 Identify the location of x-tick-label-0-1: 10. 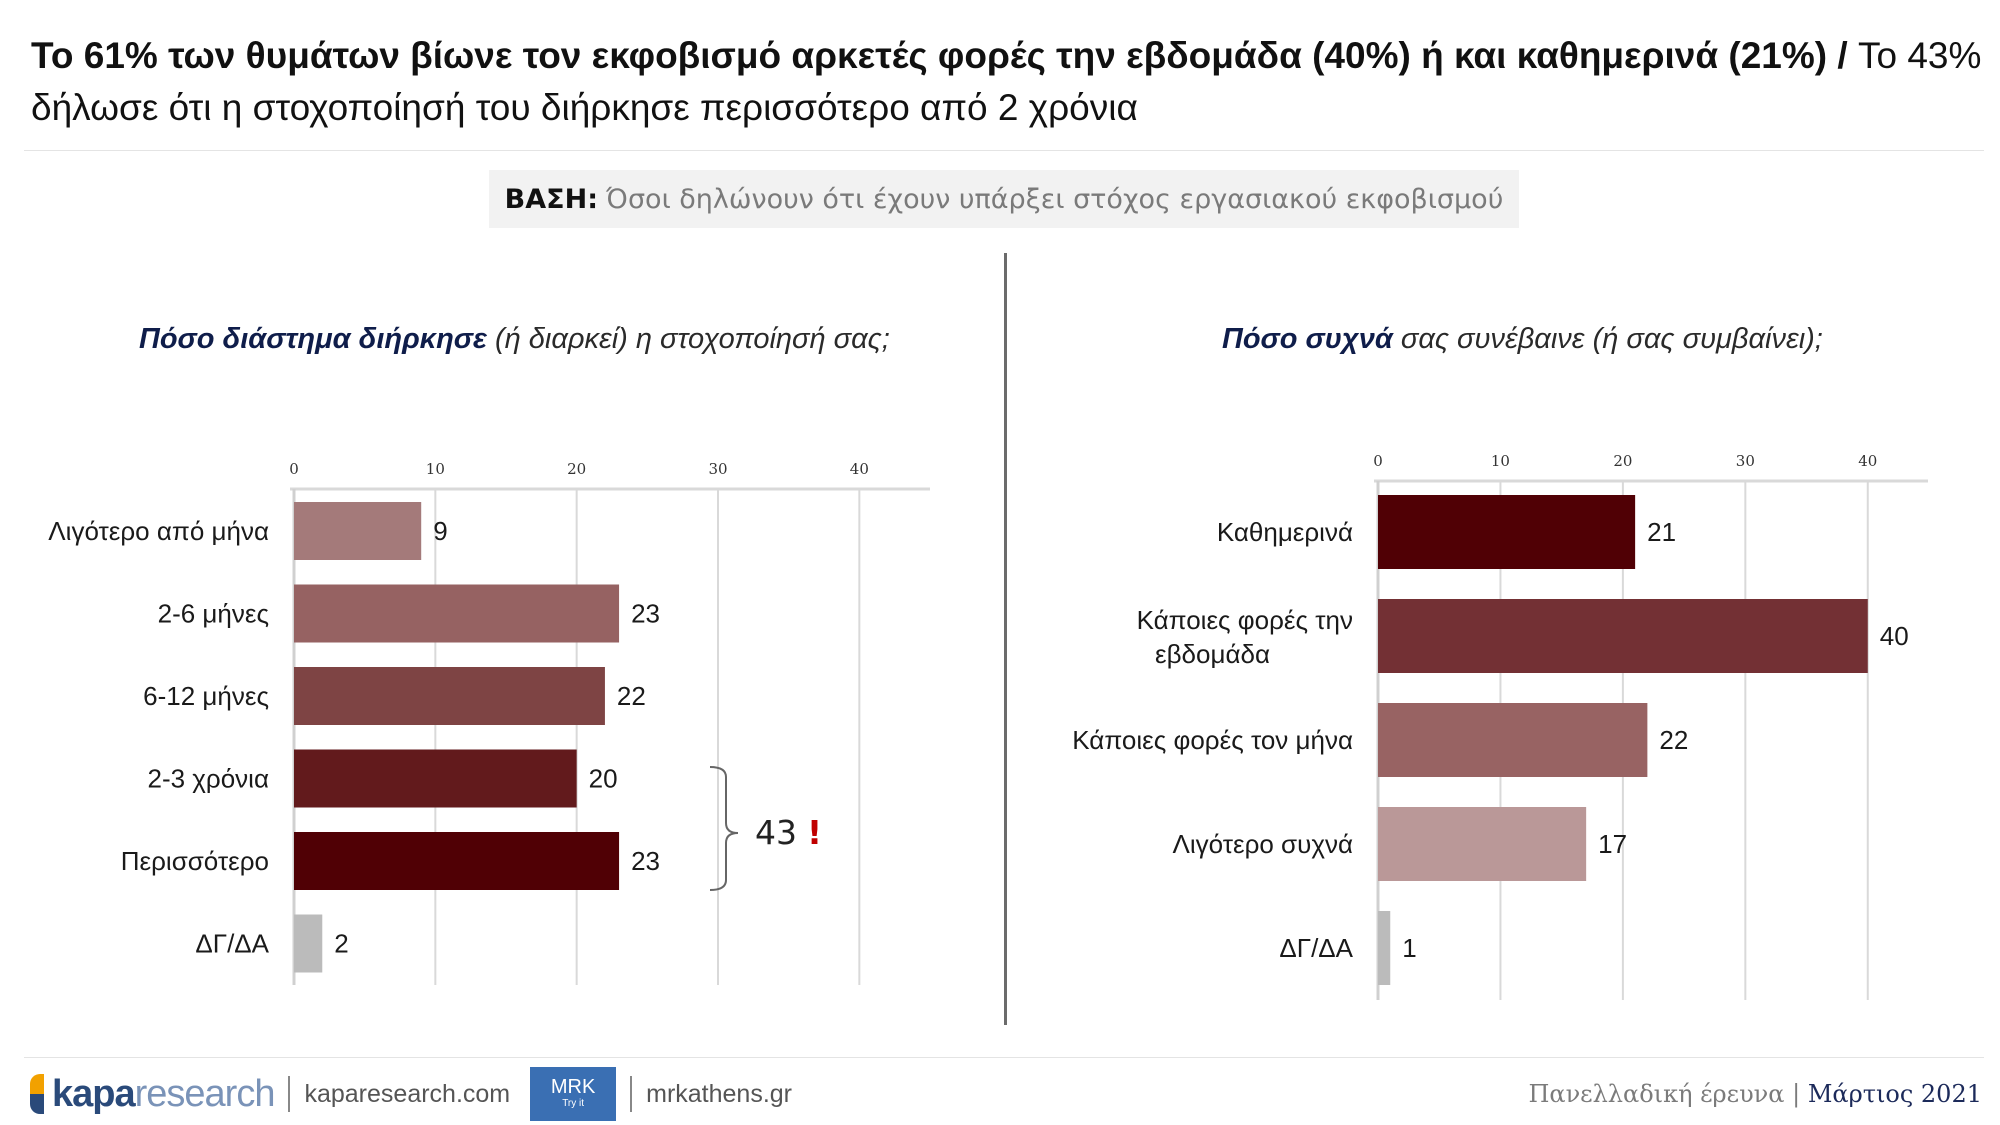
(435, 469).